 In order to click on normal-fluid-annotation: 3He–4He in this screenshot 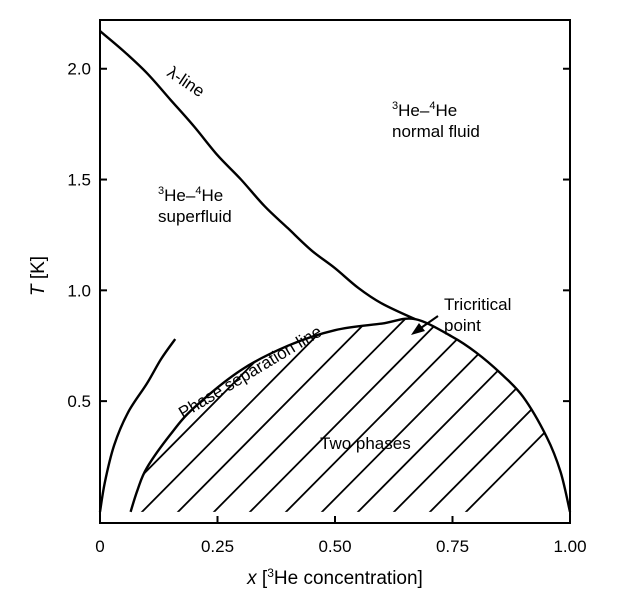, I will do `click(424, 110)`.